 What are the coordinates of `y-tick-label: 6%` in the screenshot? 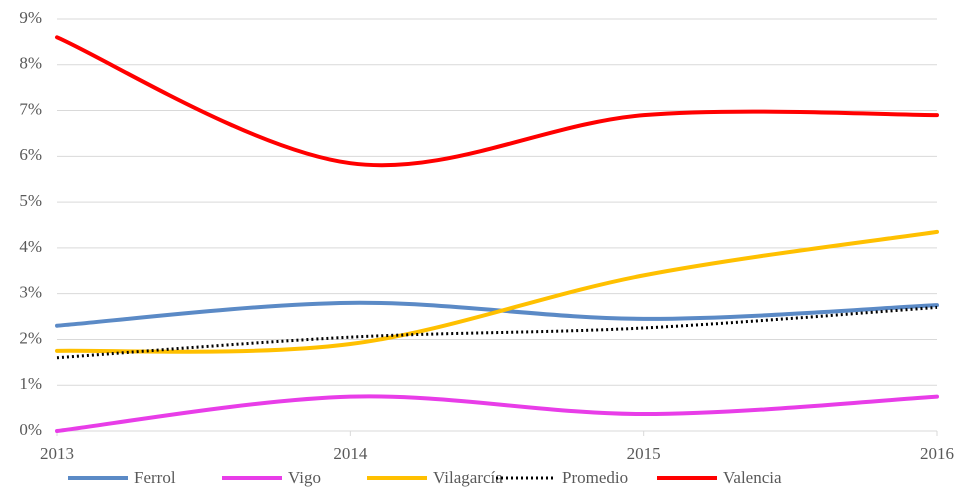 It's located at (30, 154).